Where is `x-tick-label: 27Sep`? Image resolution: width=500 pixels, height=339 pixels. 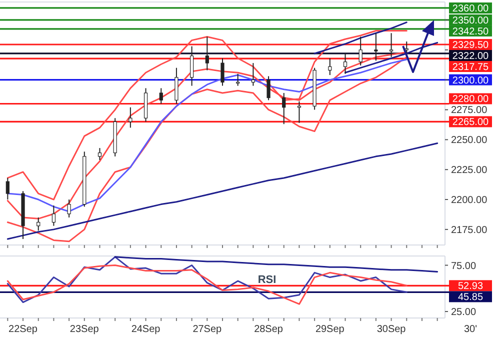 x-tick-label: 27Sep is located at coordinates (207, 329).